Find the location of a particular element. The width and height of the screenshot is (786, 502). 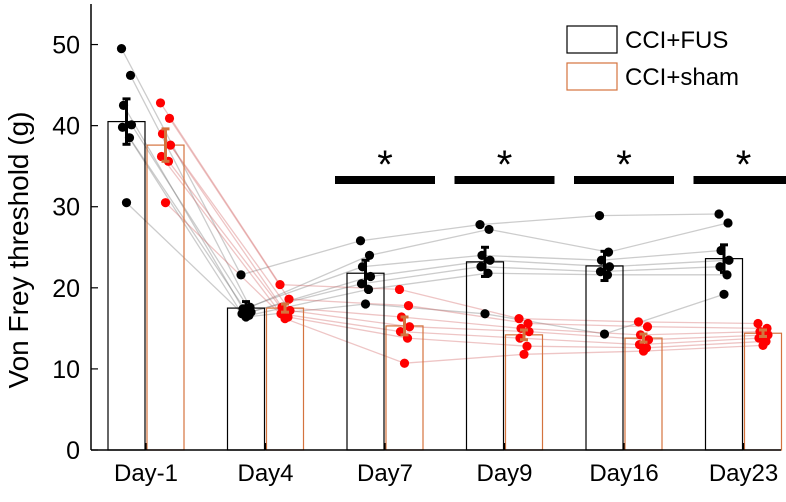

significance-day16: * is located at coordinates (624, 165).